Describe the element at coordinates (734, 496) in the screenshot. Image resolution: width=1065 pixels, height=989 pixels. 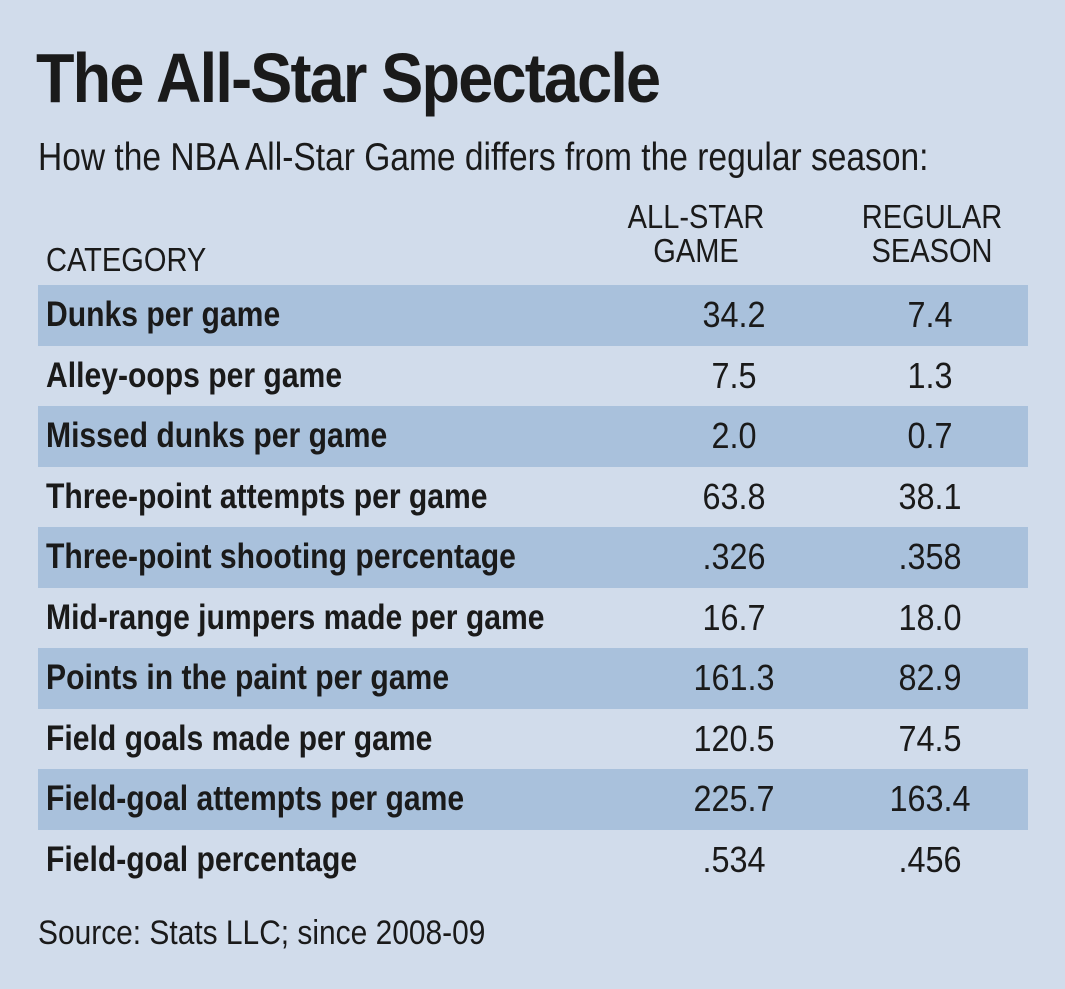
I see `row-all-star-value: 63.8` at that location.